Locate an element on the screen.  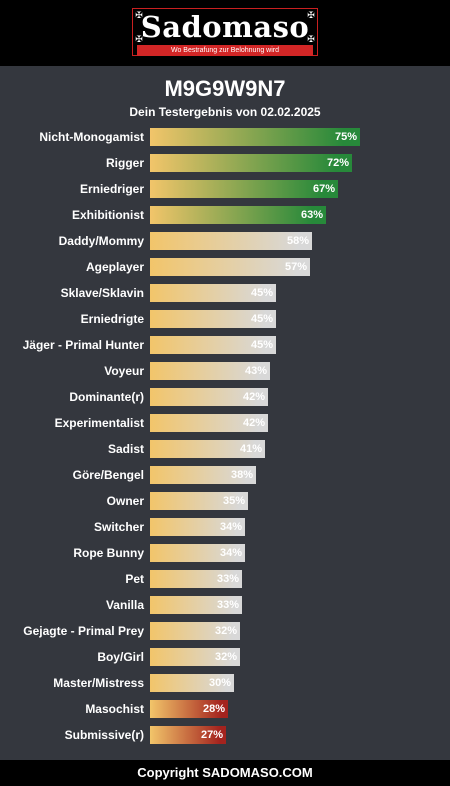
category-label: Jäger - Primal Hunter is located at coordinates (83, 345).